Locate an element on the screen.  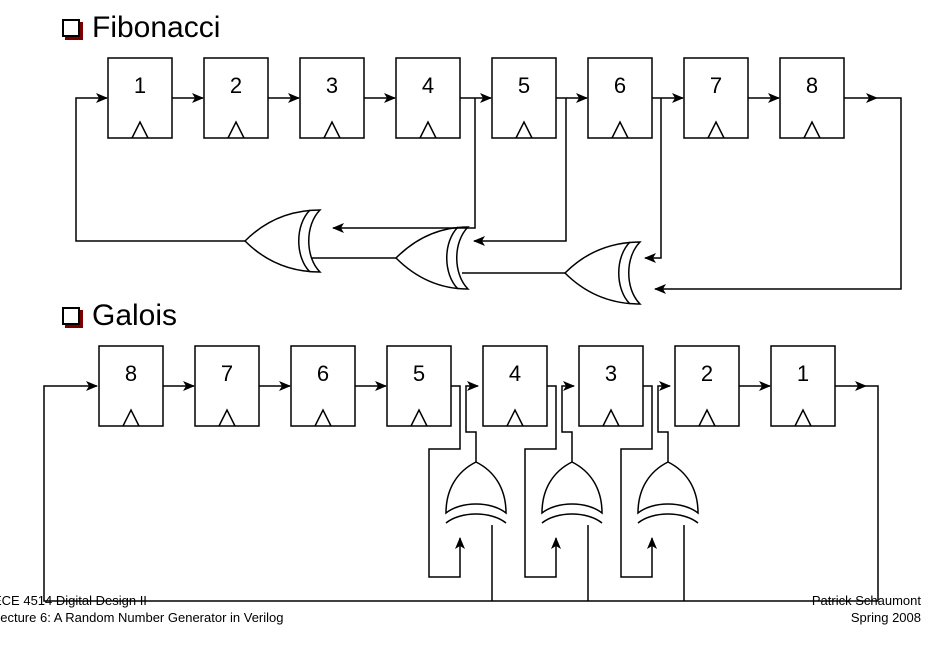
galois-register-label-5: 5 is located at coordinates (419, 373).